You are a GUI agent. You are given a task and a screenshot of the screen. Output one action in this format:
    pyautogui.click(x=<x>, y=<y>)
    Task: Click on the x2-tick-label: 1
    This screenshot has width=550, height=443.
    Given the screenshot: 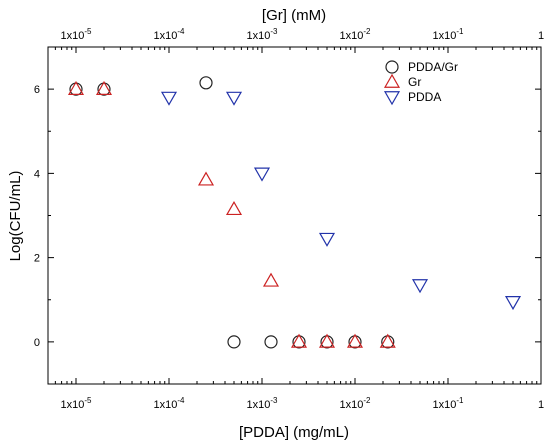 What is the action you would take?
    pyautogui.click(x=541, y=36)
    